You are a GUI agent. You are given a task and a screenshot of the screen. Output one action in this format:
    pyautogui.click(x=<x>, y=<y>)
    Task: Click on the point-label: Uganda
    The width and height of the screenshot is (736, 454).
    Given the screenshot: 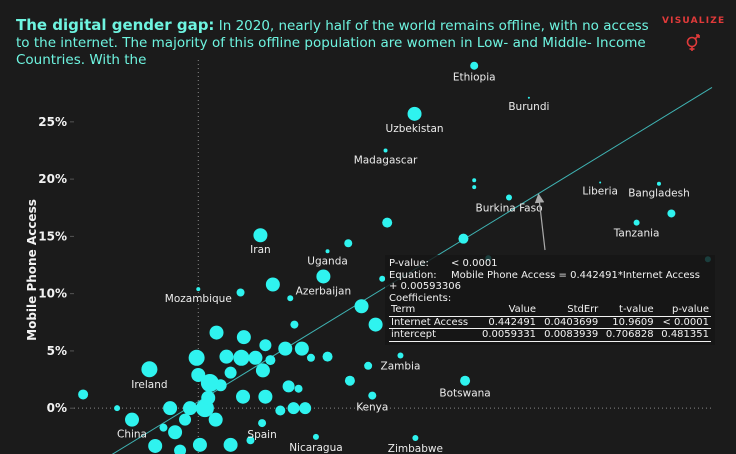 What is the action you would take?
    pyautogui.click(x=327, y=261)
    